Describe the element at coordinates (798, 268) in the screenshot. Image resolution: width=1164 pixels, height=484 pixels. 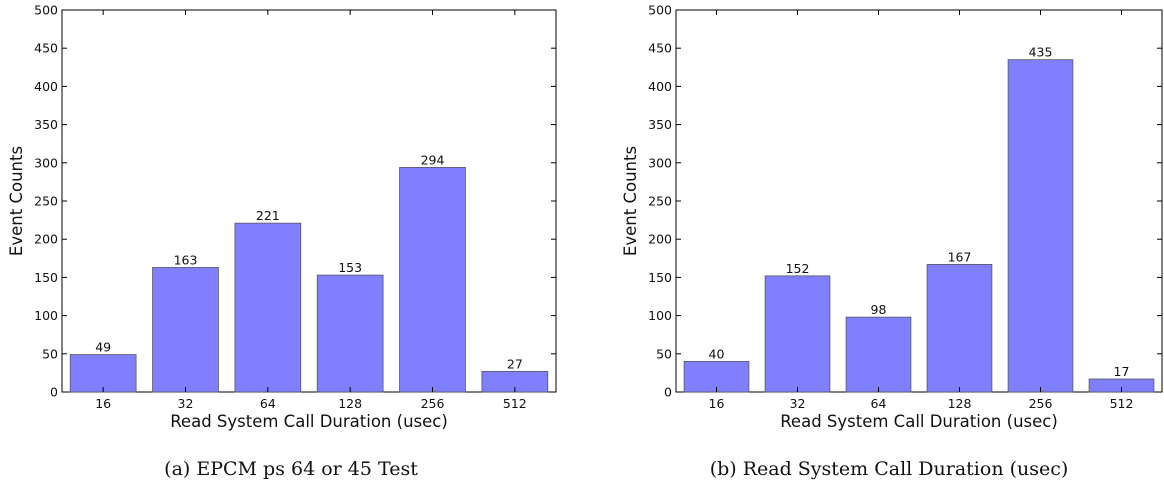
I see `bar-value-label: 152` at that location.